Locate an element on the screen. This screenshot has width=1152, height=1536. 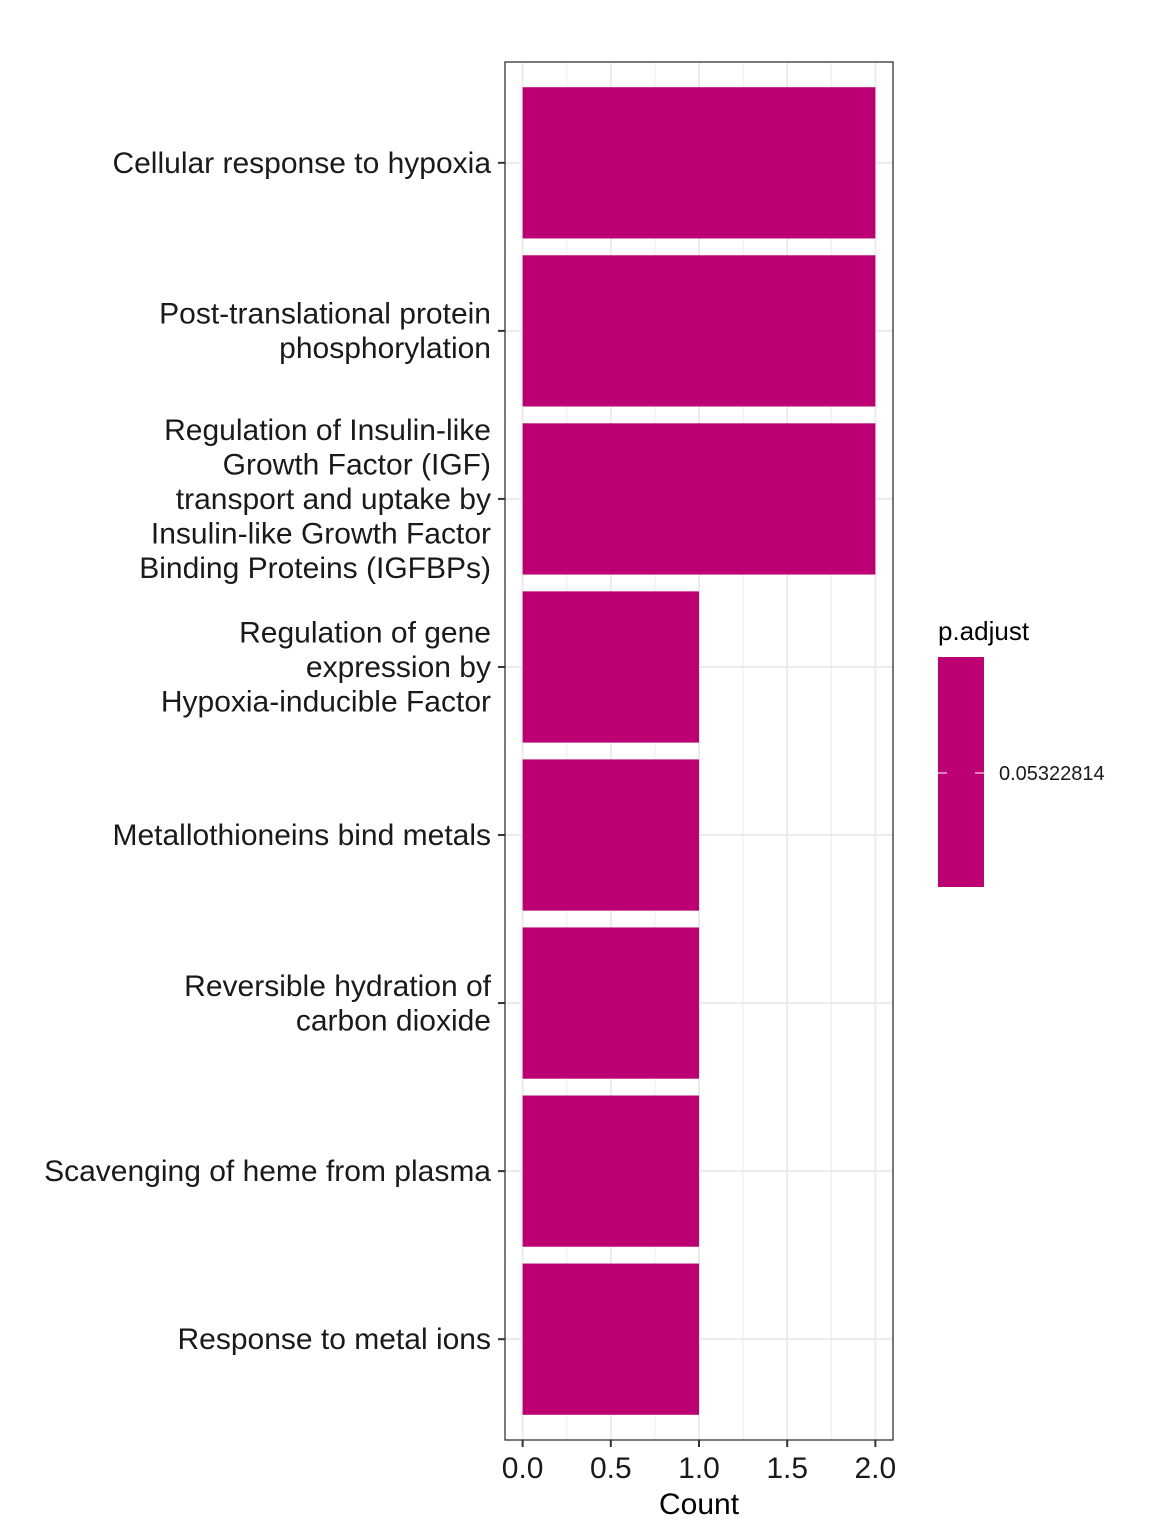
y-tick-label: Reversible hydration of carbon dioxide is located at coordinates (337, 1003).